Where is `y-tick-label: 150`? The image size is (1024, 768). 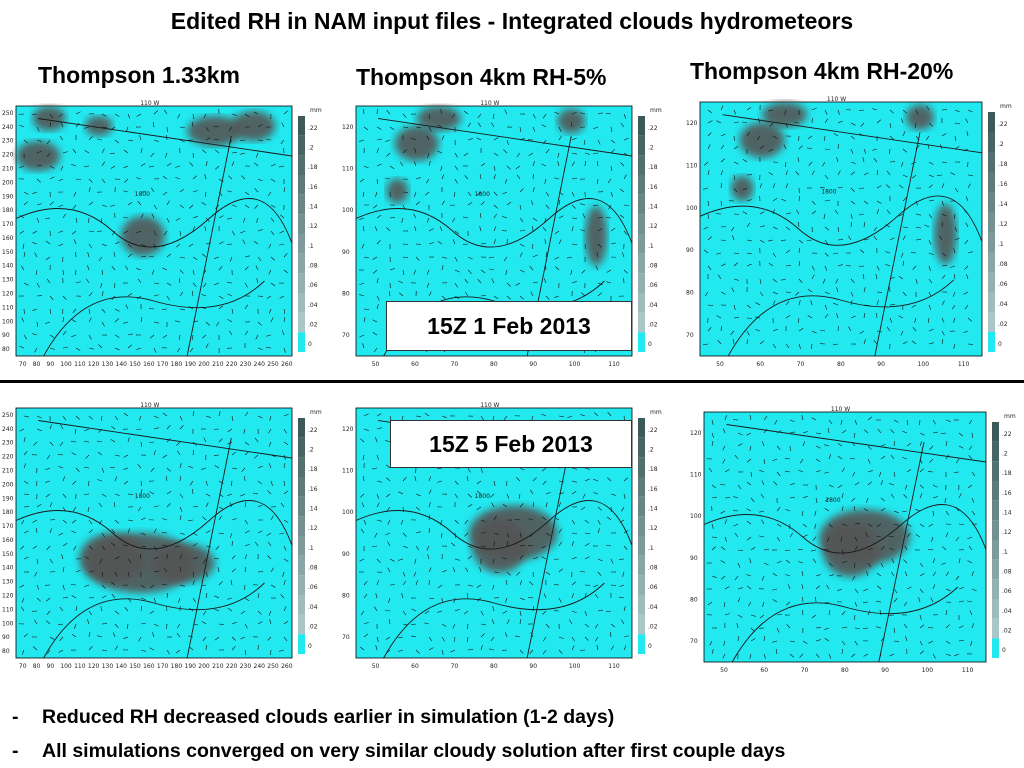
y-tick-label: 150 is located at coordinates (8, 554).